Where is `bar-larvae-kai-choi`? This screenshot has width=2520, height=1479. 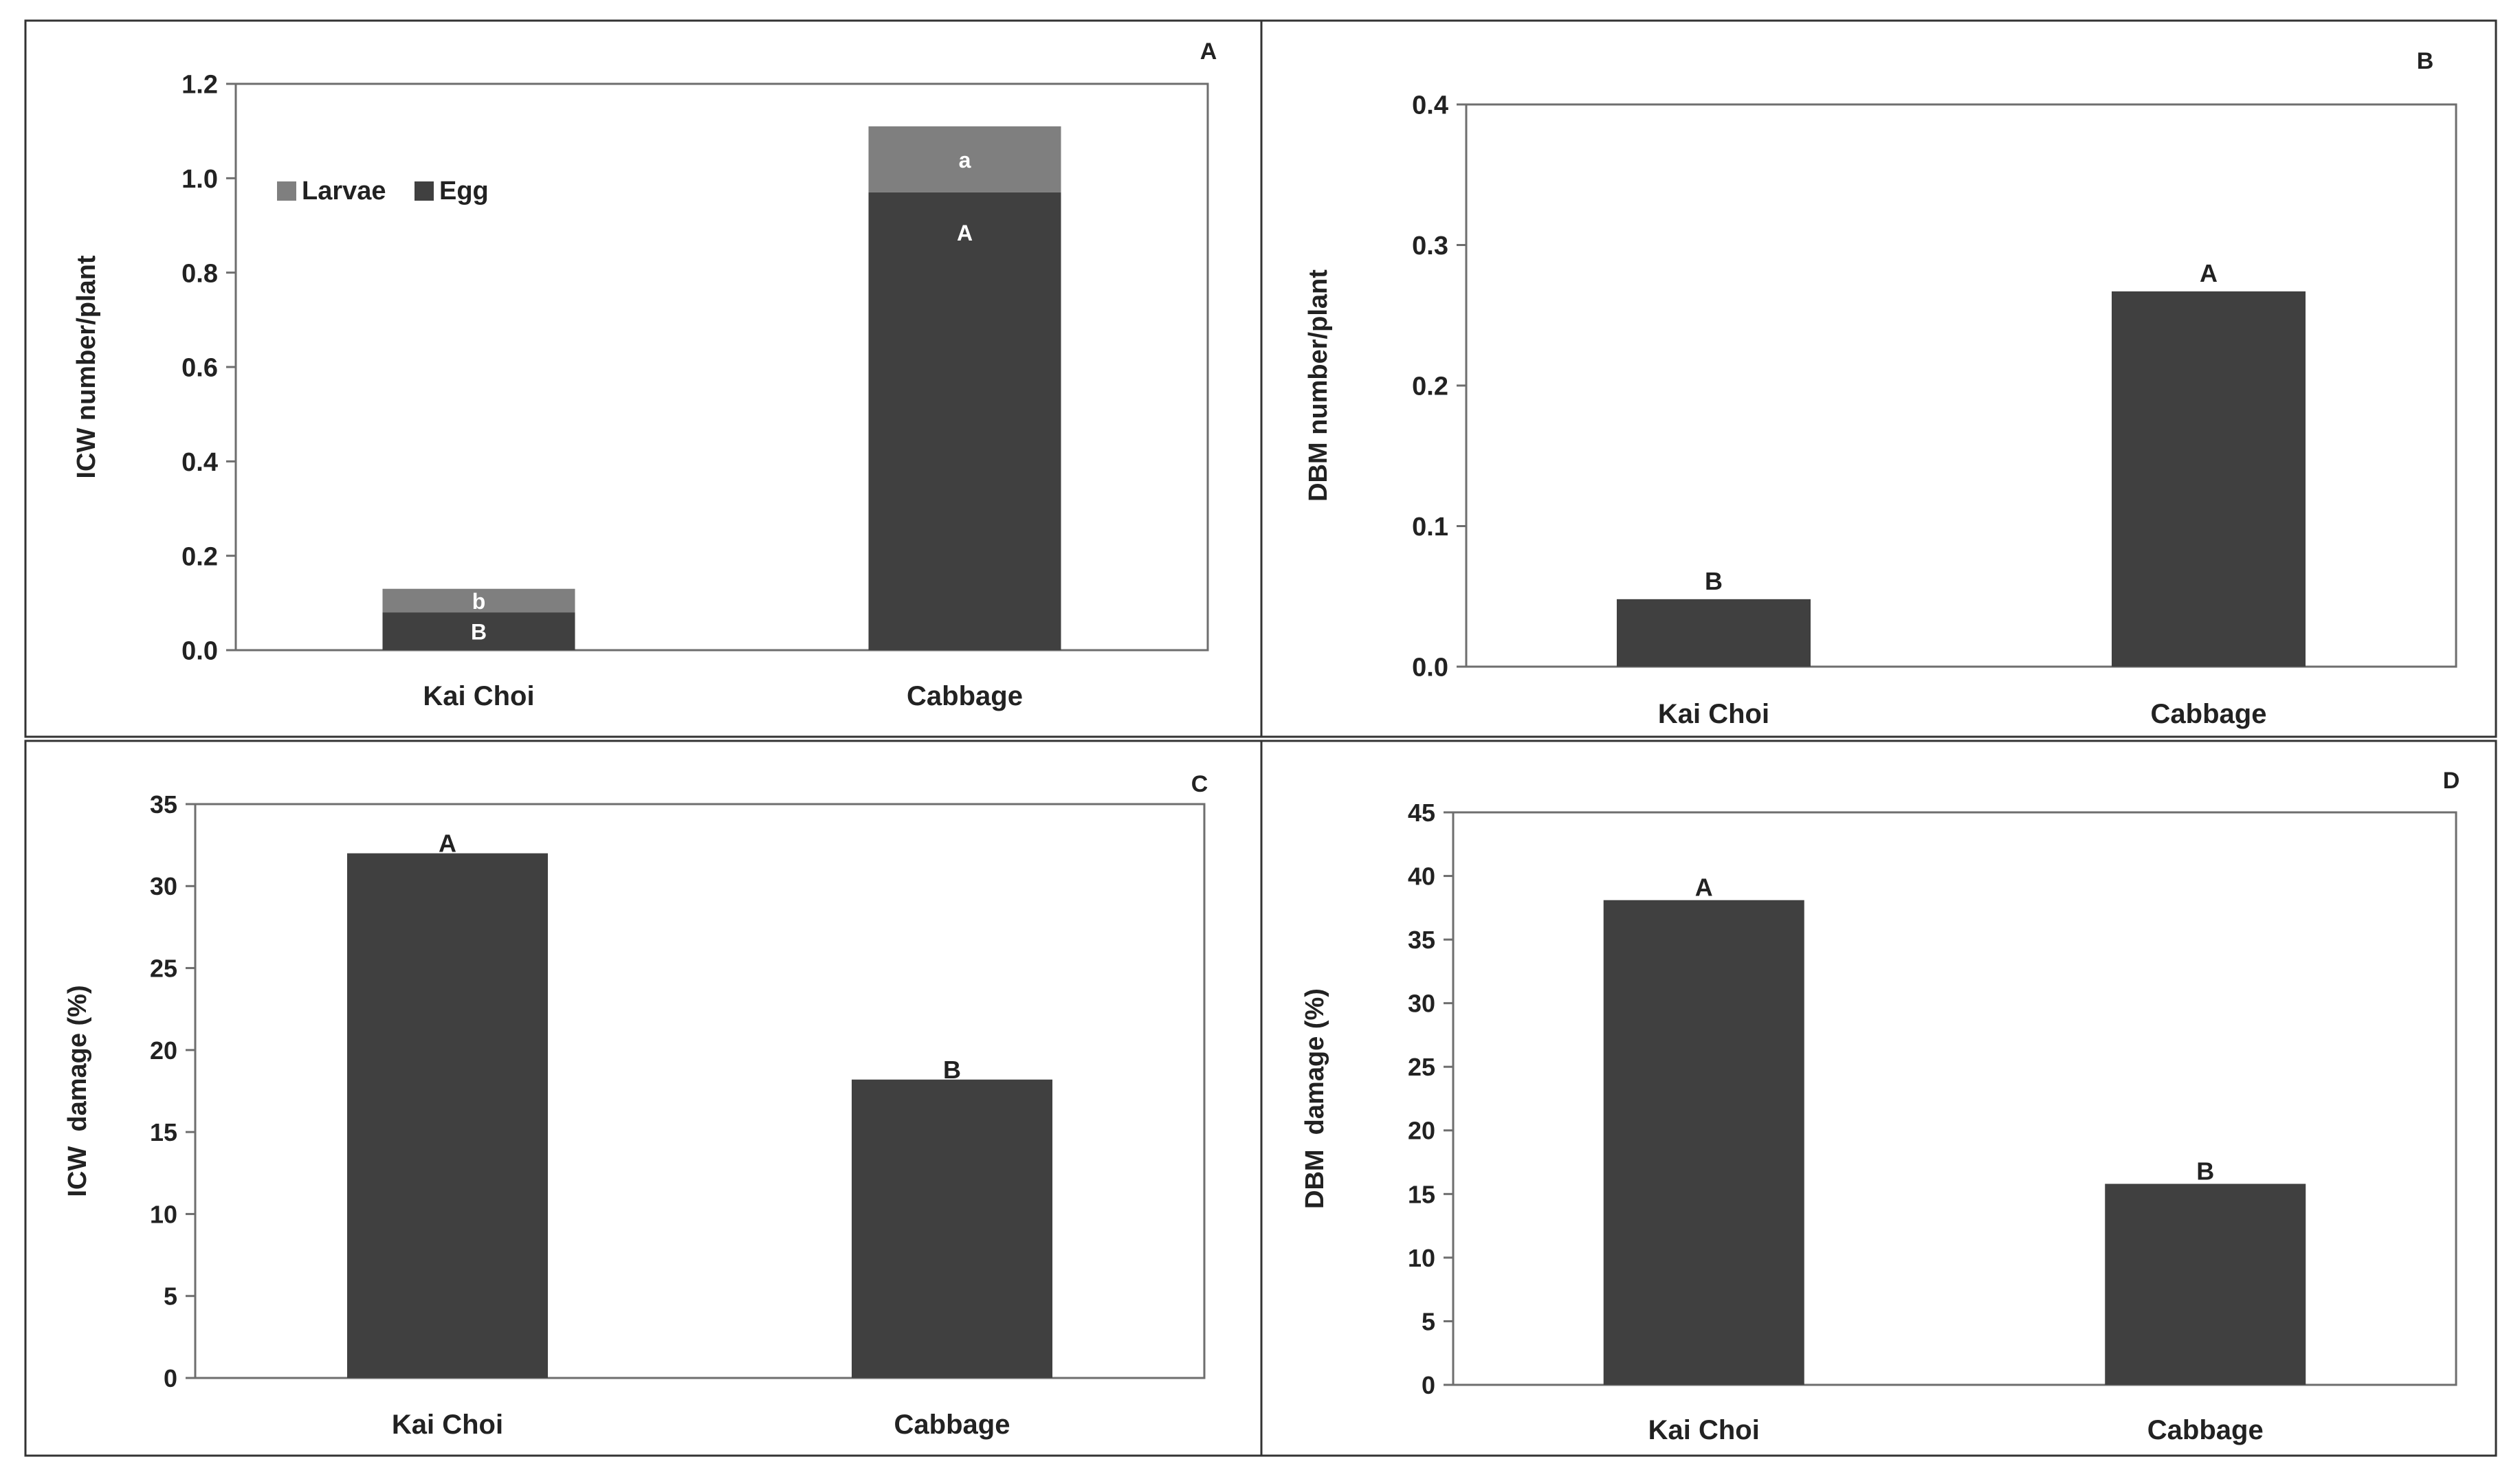
bar-larvae-kai-choi is located at coordinates (478, 600).